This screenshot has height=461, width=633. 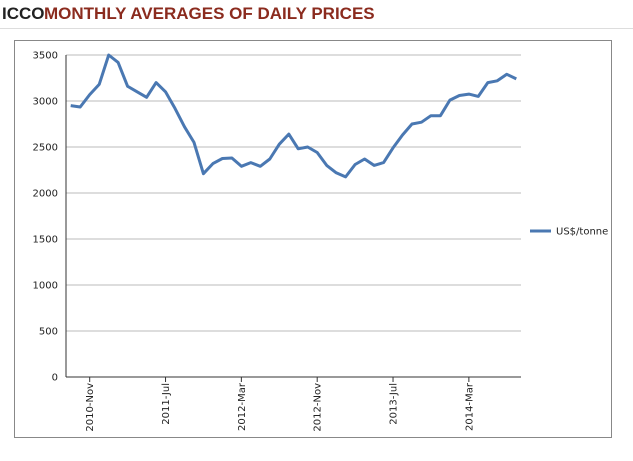 What do you see at coordinates (166, 404) in the screenshot?
I see `x-tick-label: 2011-Jul` at bounding box center [166, 404].